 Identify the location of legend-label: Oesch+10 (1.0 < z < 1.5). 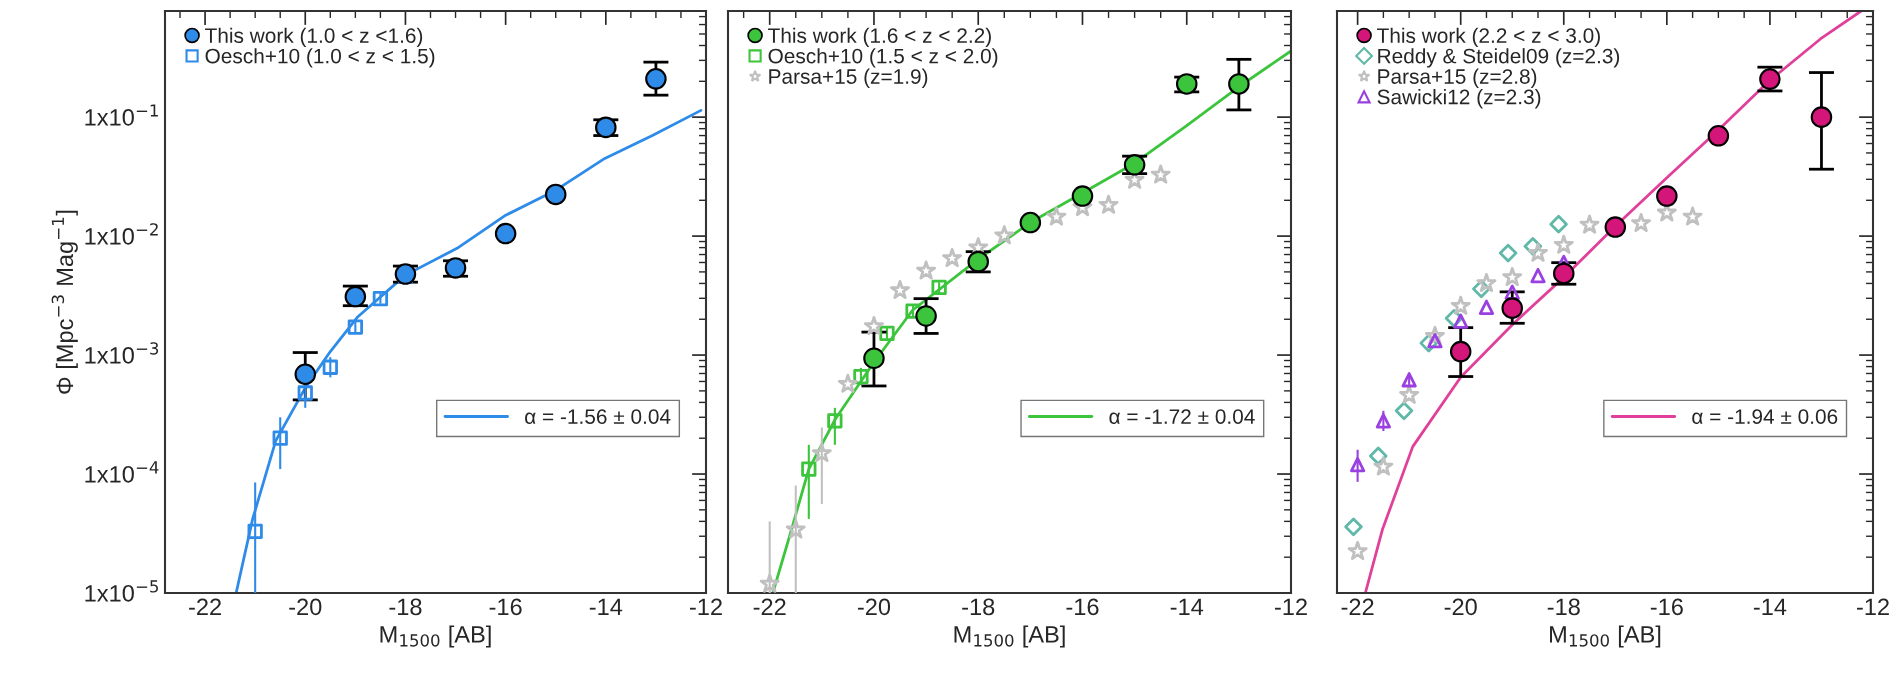
(320, 58).